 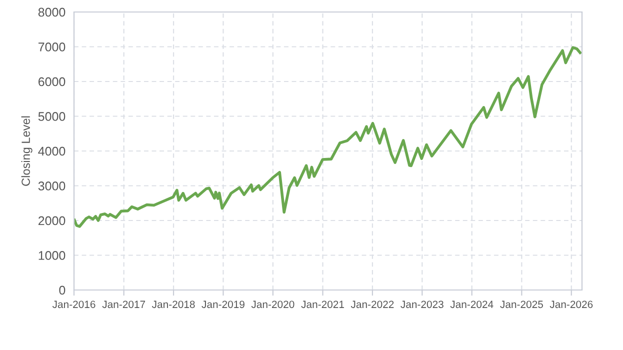 What do you see at coordinates (52, 255) in the screenshot?
I see `y-tick-label: 1000` at bounding box center [52, 255].